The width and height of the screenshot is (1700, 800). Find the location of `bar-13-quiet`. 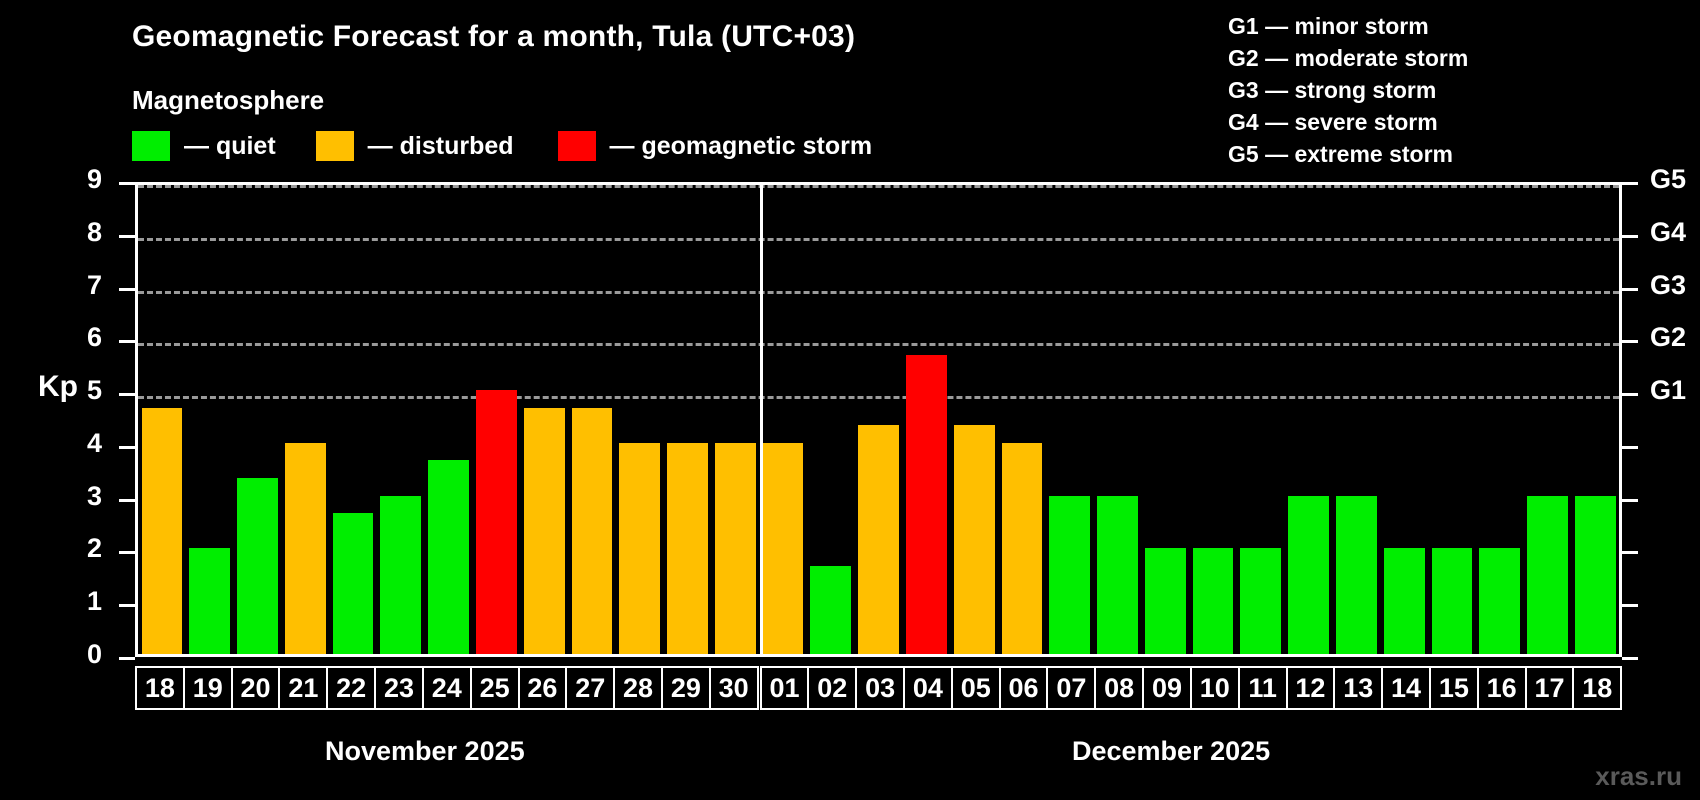

bar-13-quiet is located at coordinates (1356, 574).